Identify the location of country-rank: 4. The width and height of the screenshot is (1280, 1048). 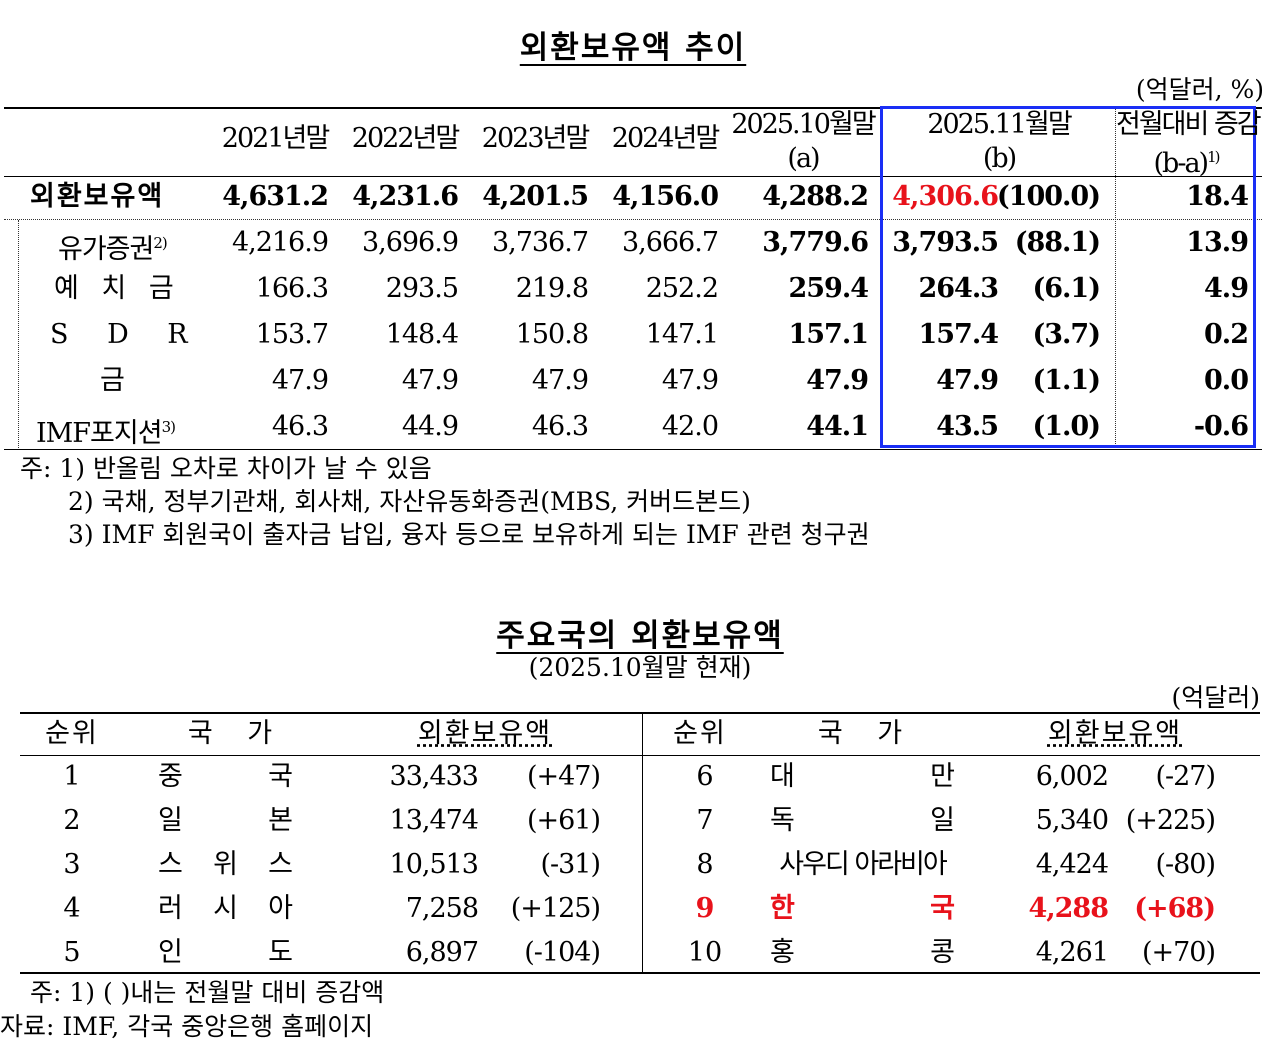
(72, 908).